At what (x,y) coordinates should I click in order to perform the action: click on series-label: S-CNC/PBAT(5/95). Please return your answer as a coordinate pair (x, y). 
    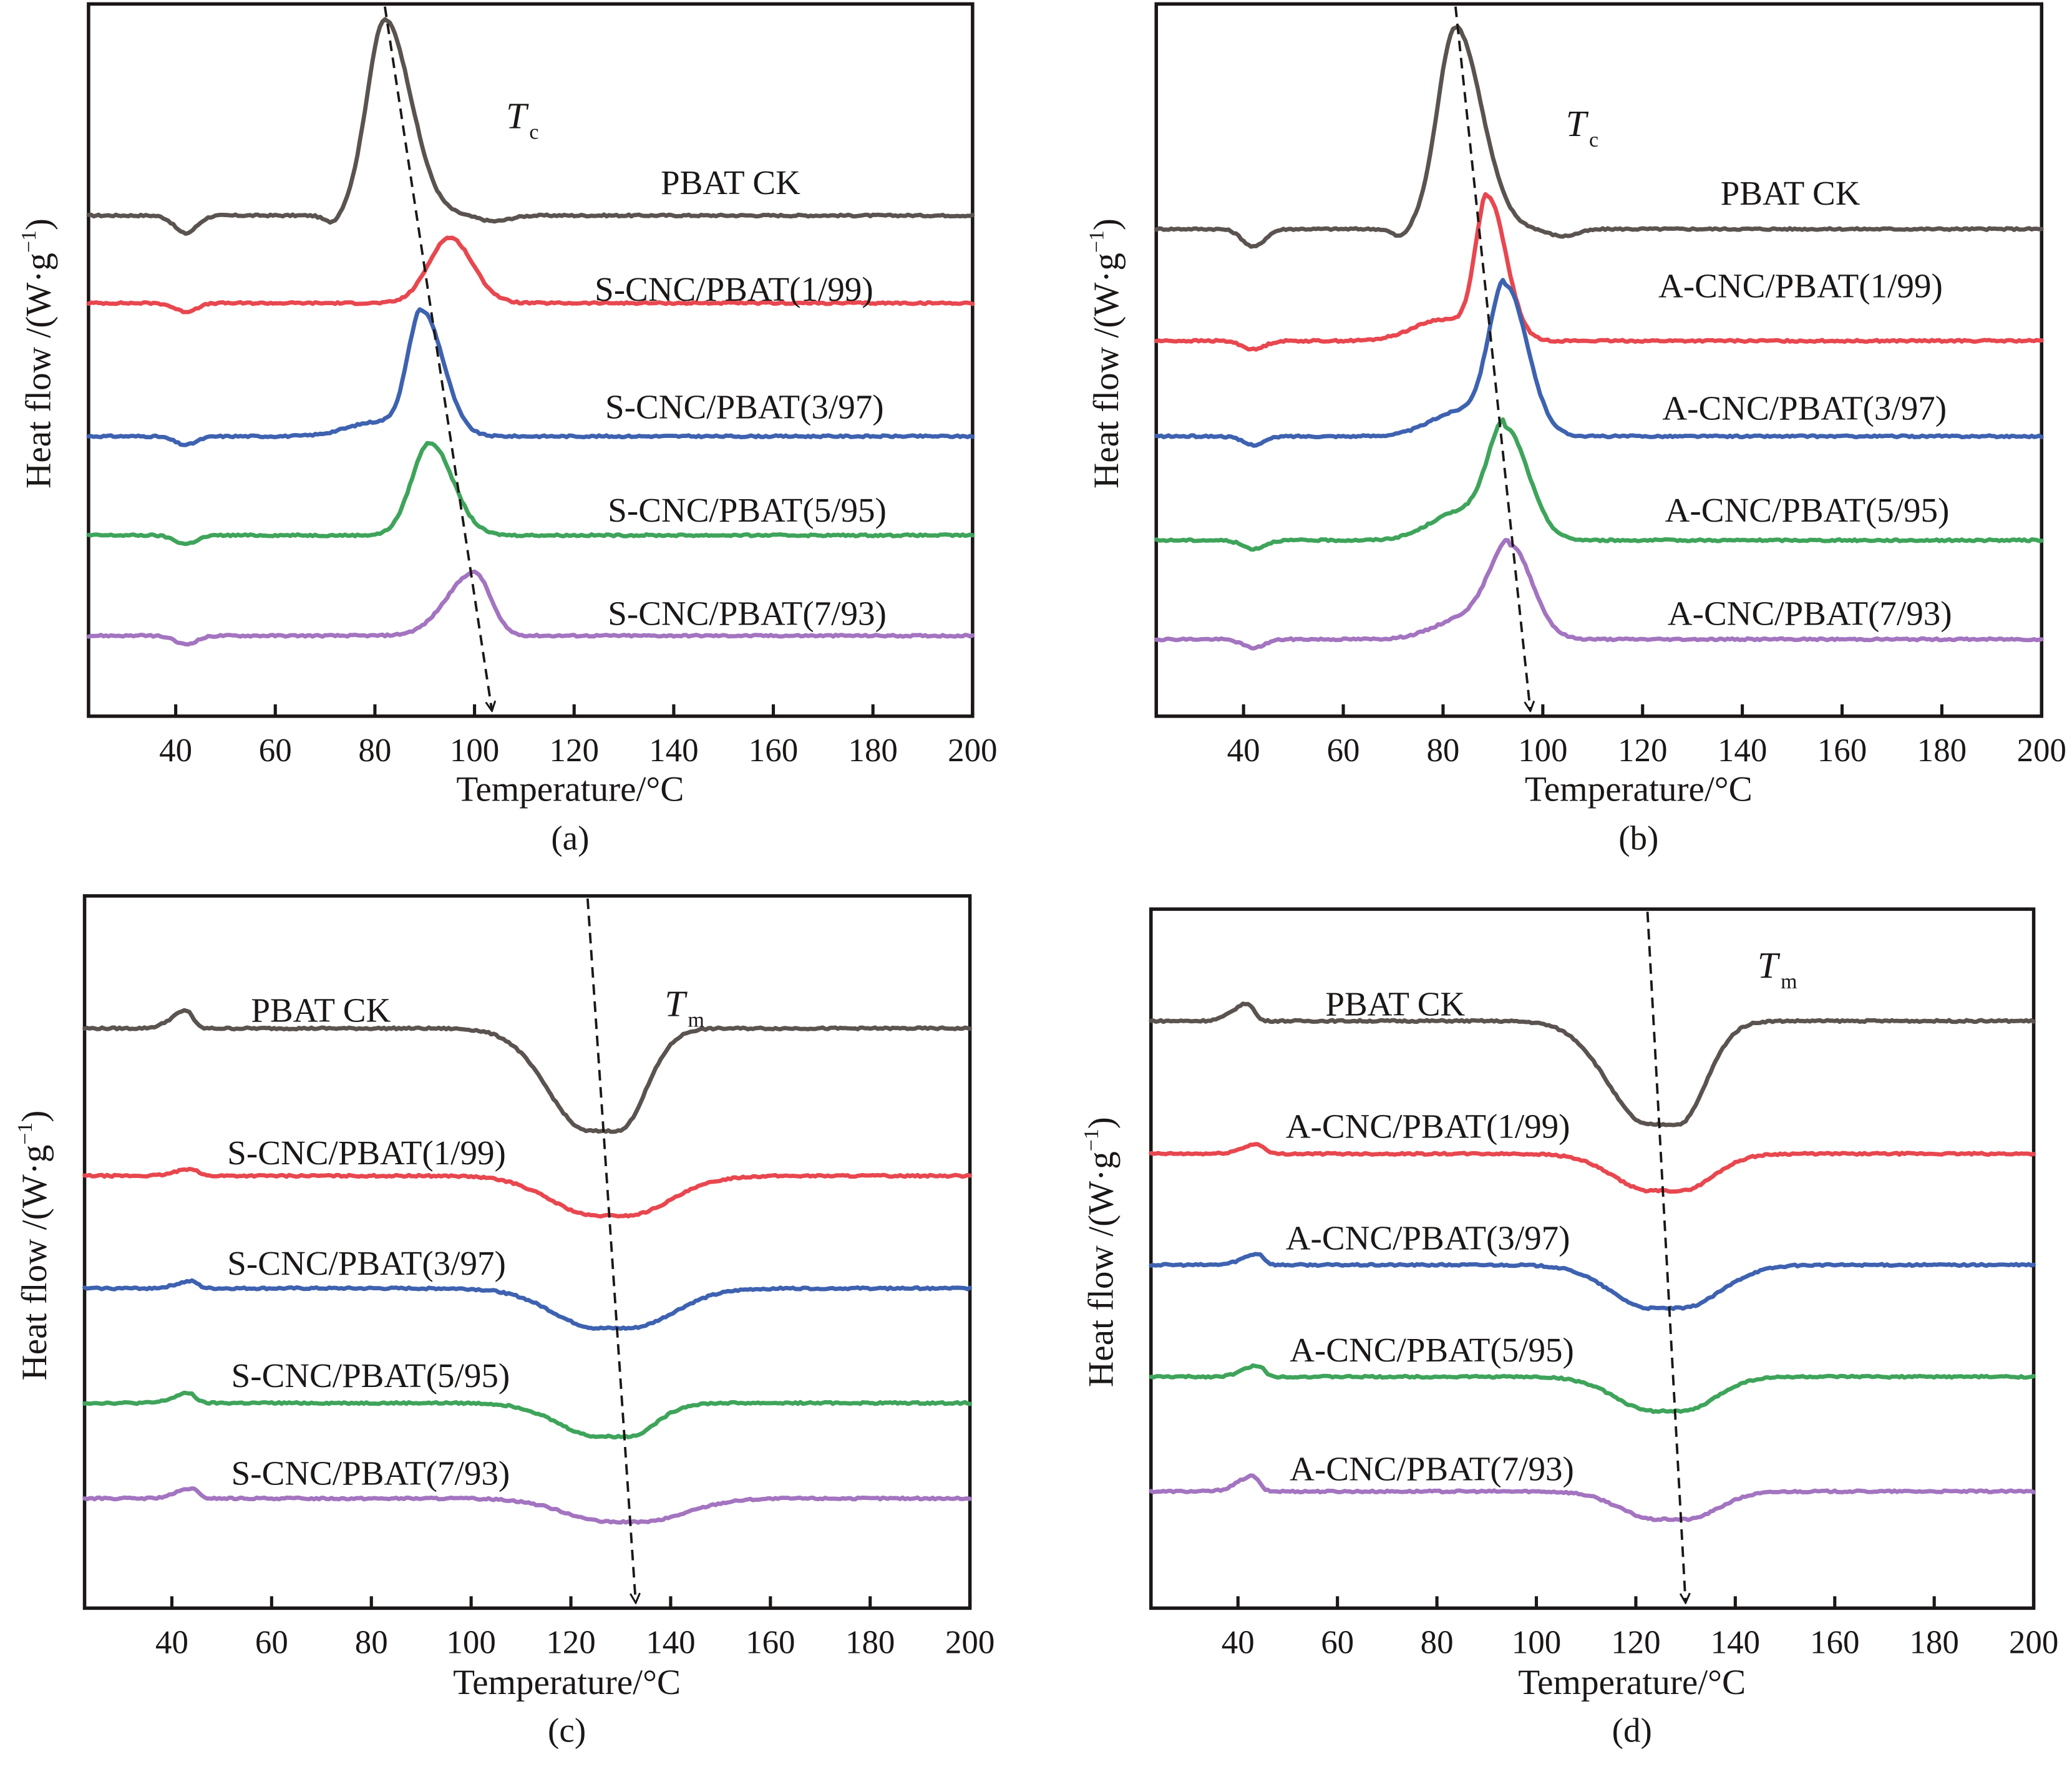
    Looking at the image, I should click on (370, 1375).